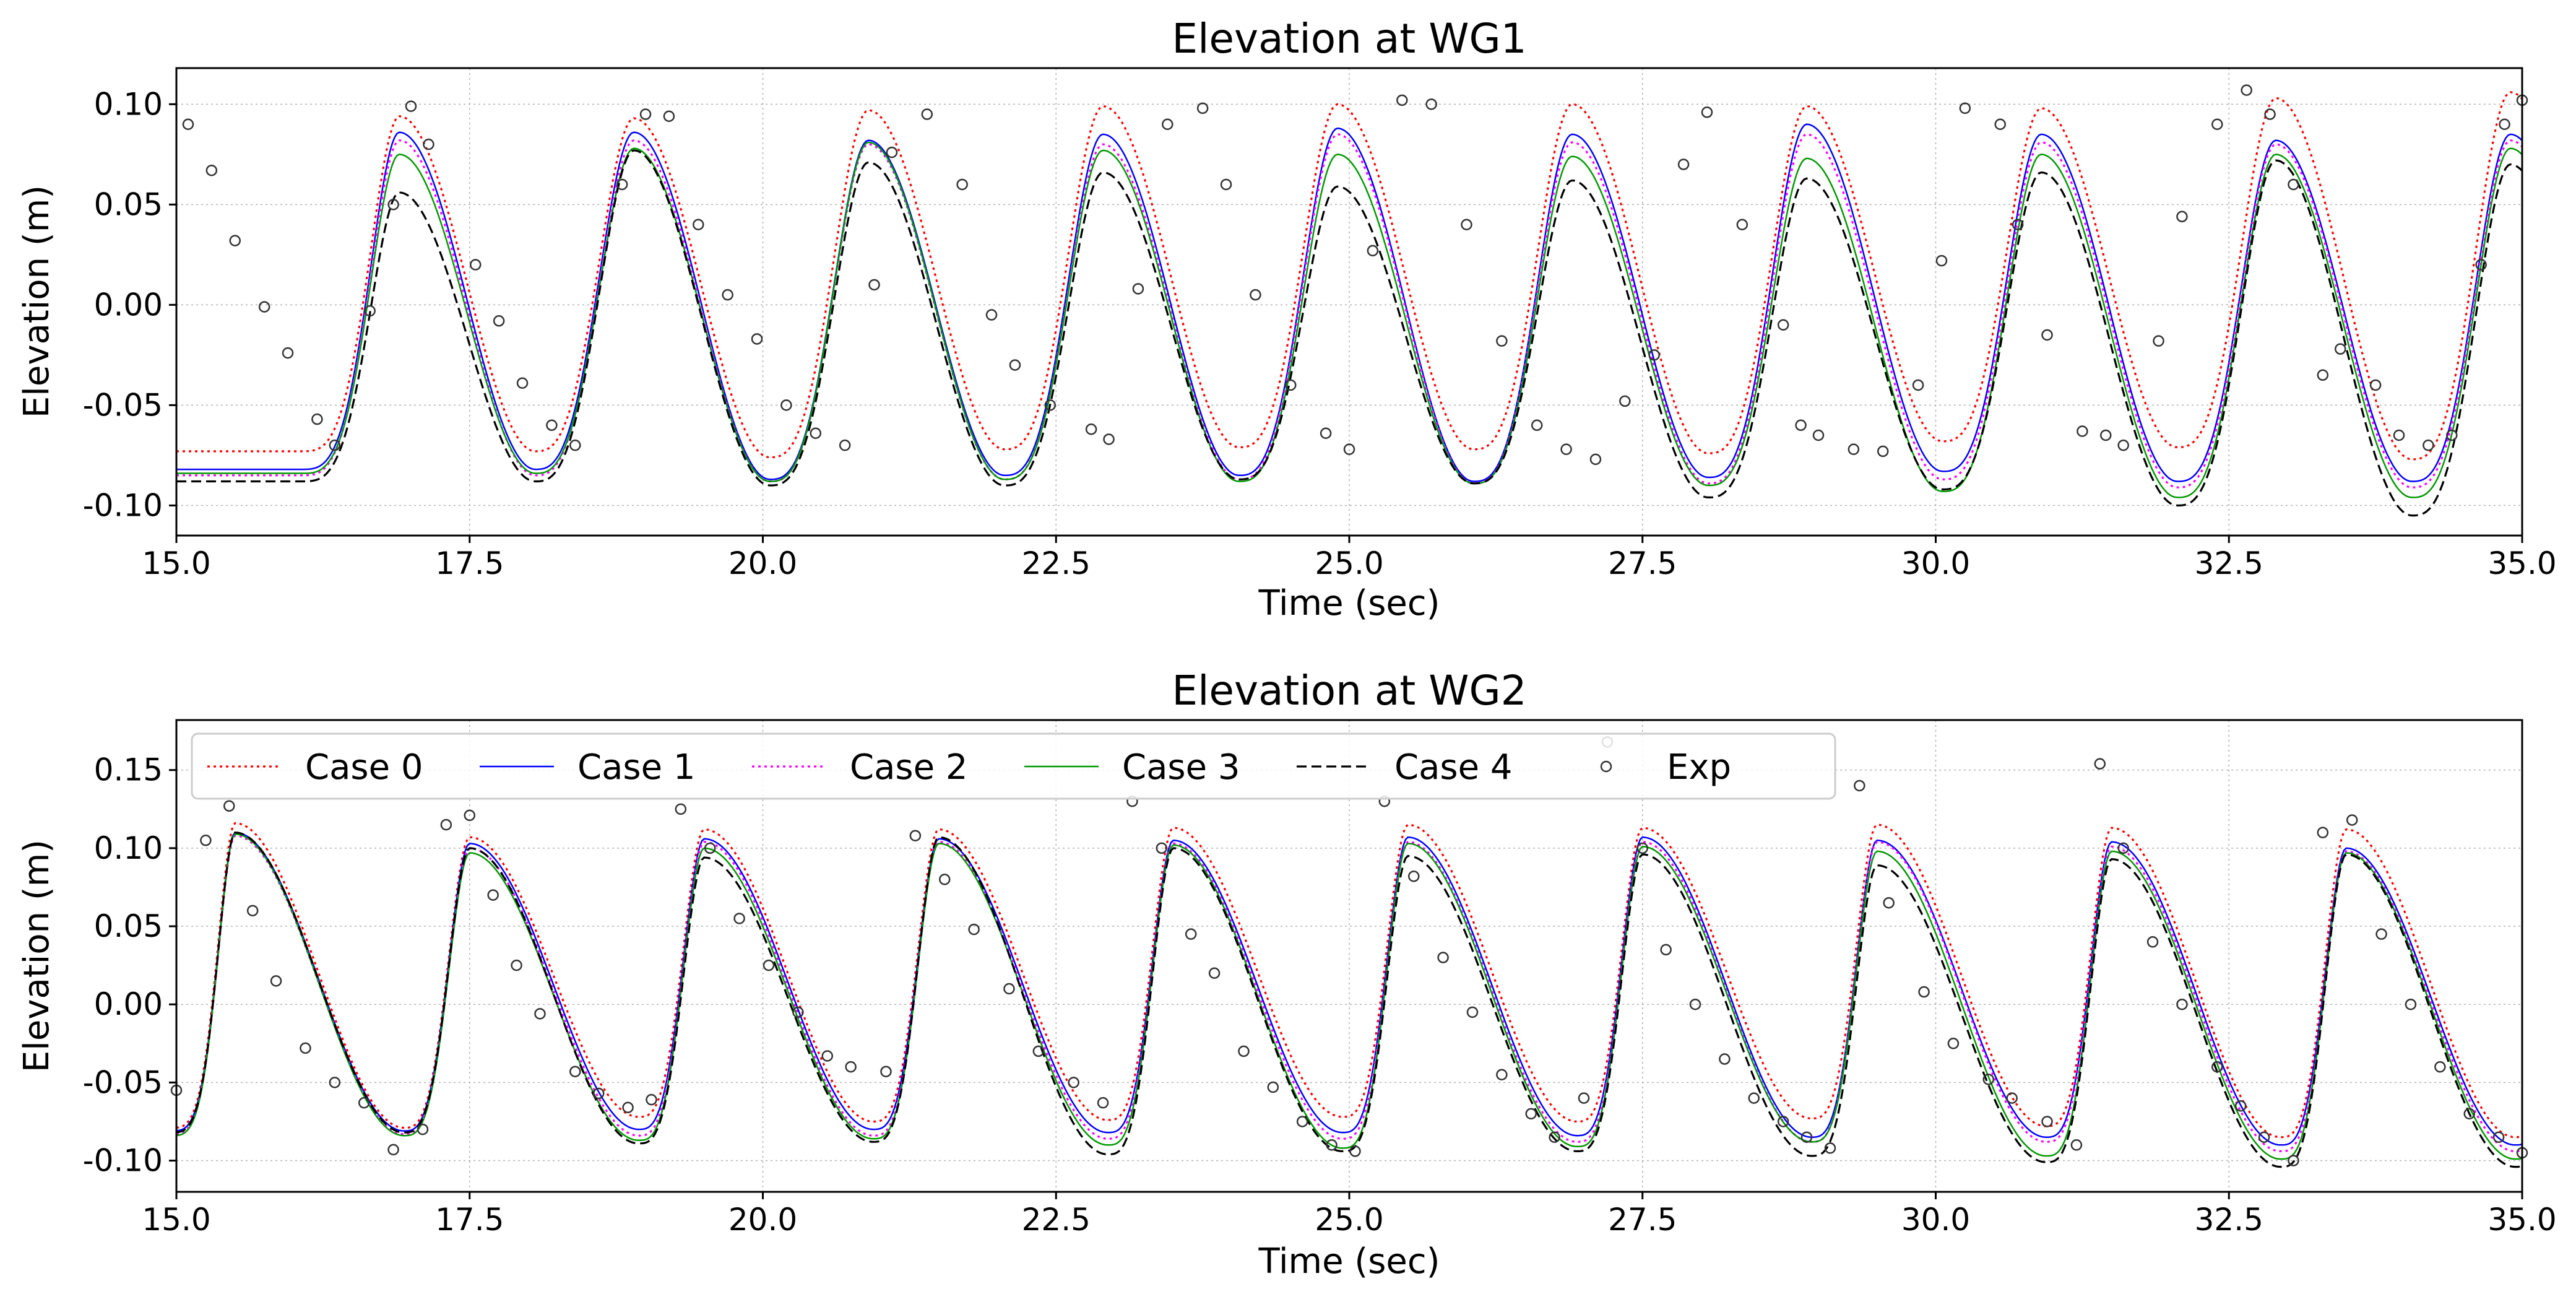 This screenshot has width=2576, height=1294. What do you see at coordinates (1642, 1220) in the screenshot?
I see `x-tick-label: 27.5` at bounding box center [1642, 1220].